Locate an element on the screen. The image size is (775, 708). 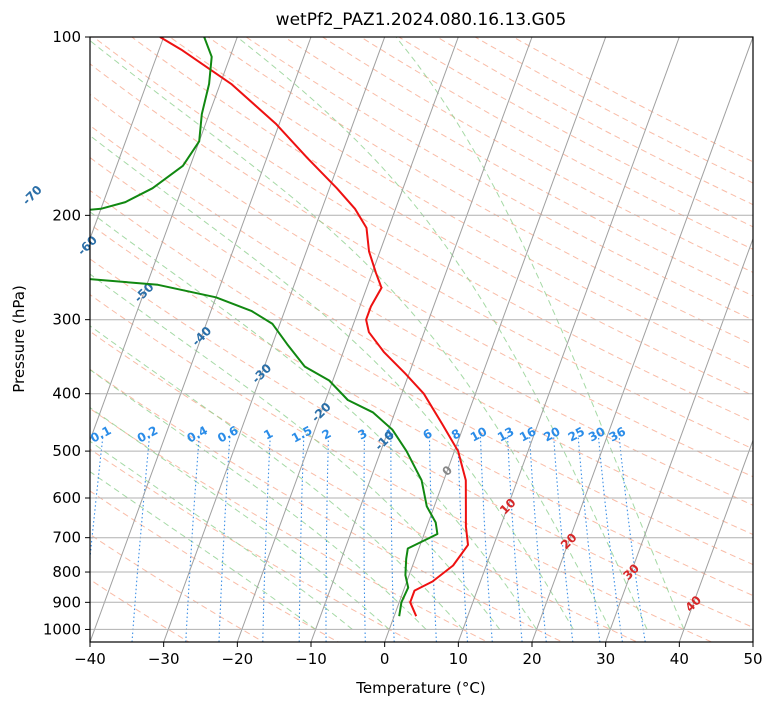
y-tick-label: 900 is located at coordinates (66, 602).